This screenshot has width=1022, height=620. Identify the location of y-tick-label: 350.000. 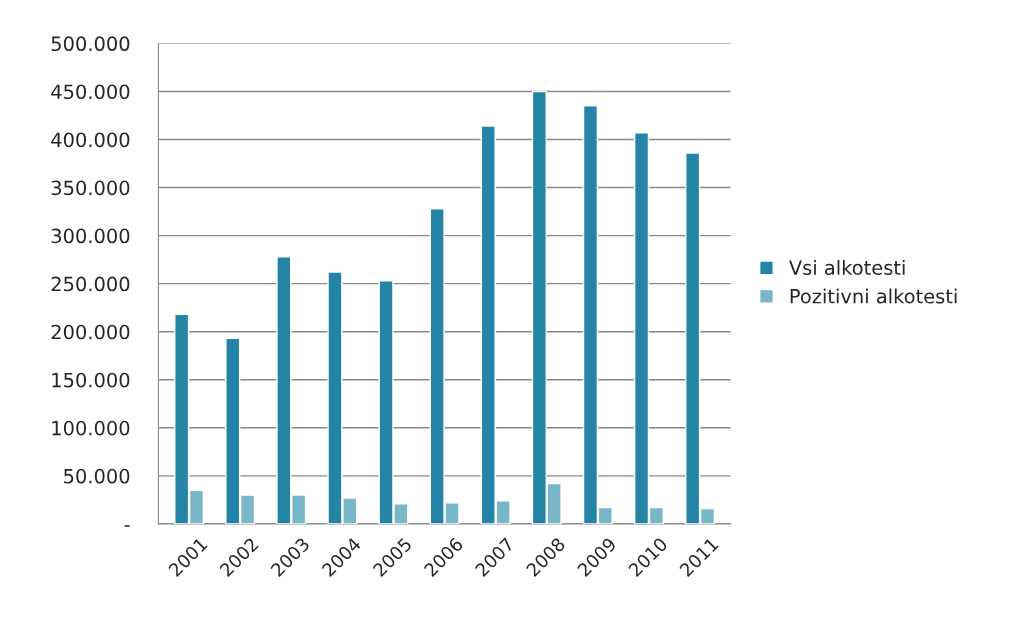
(90, 188).